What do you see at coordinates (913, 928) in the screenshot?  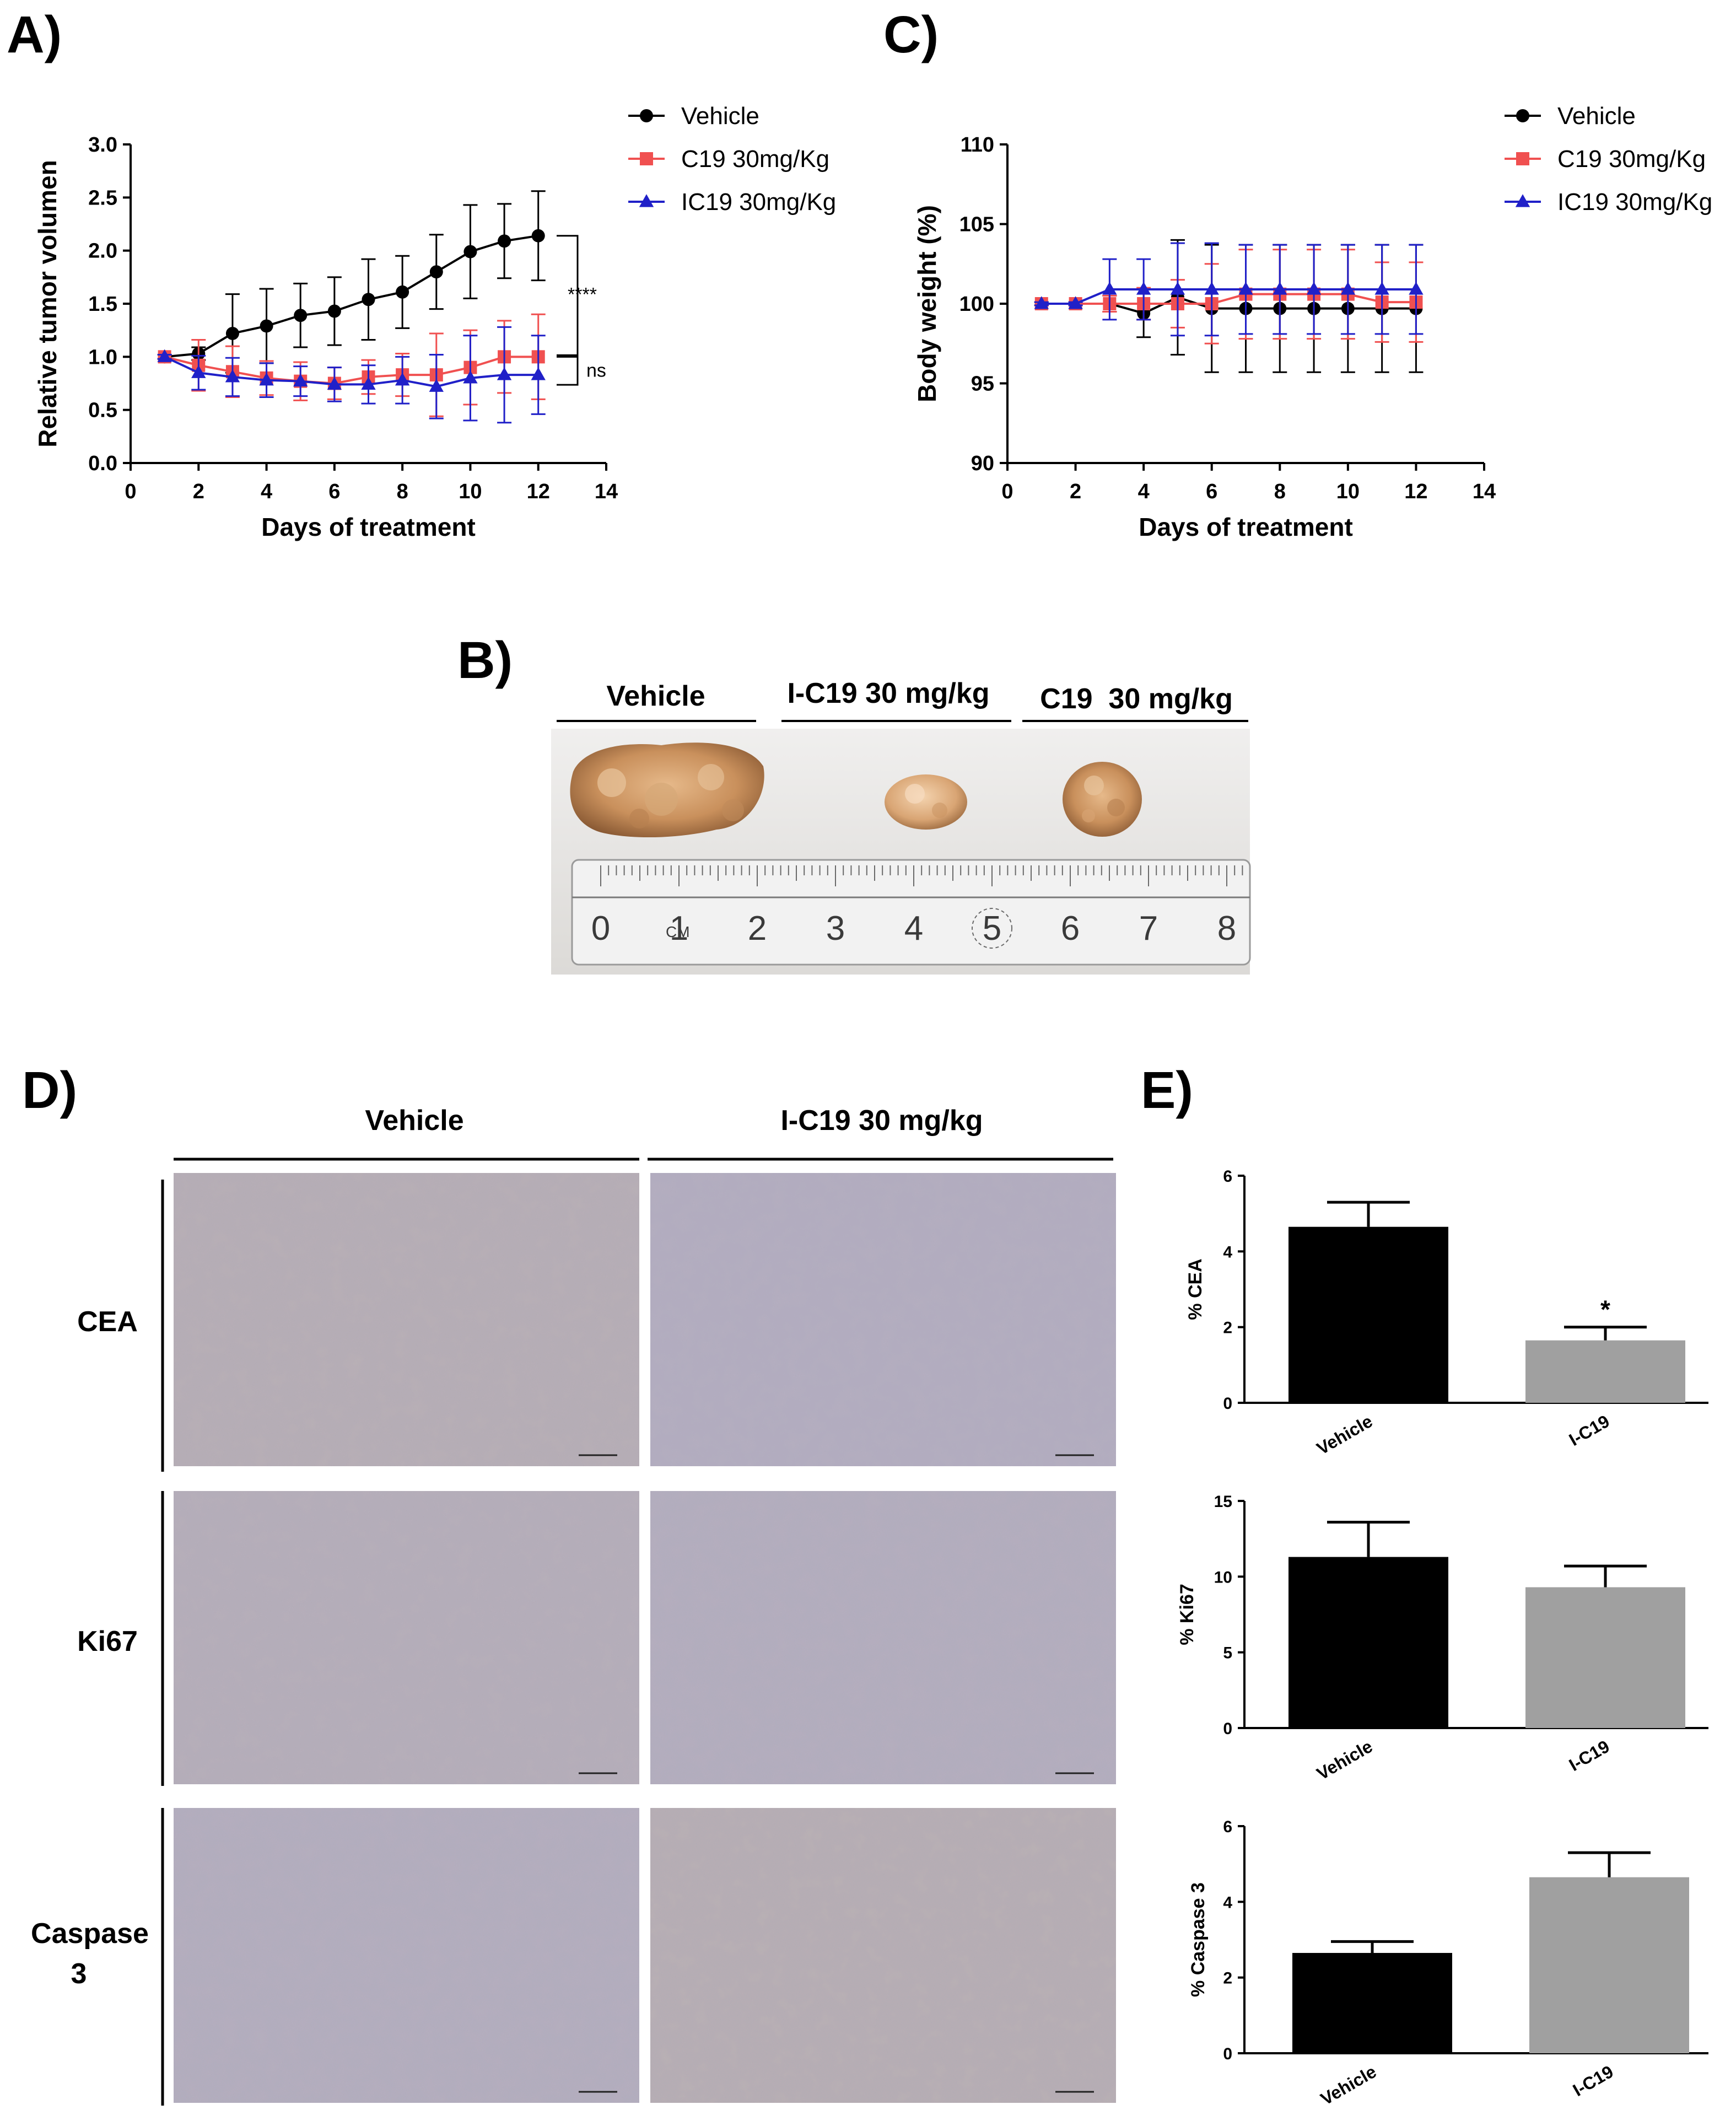 I see `ruler-number: 4` at bounding box center [913, 928].